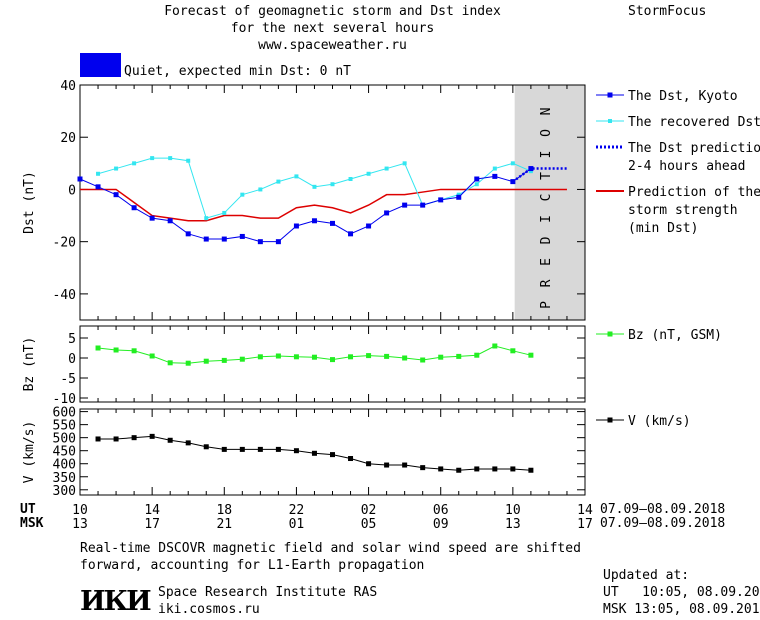 The image size is (760, 620). I want to click on updated-label: Updated at:, so click(646, 575).